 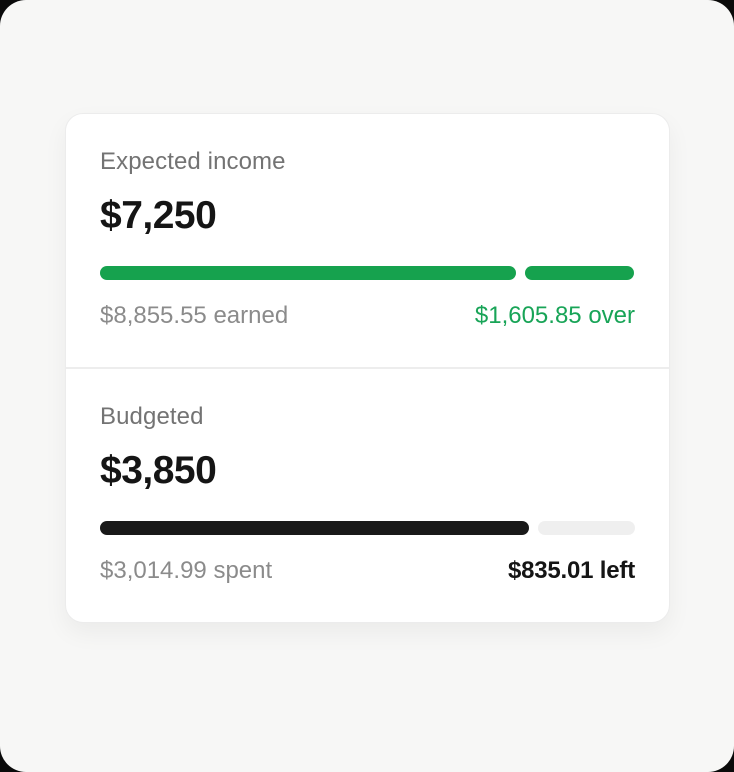 What do you see at coordinates (193, 161) in the screenshot?
I see `expected-income-label: Expected income` at bounding box center [193, 161].